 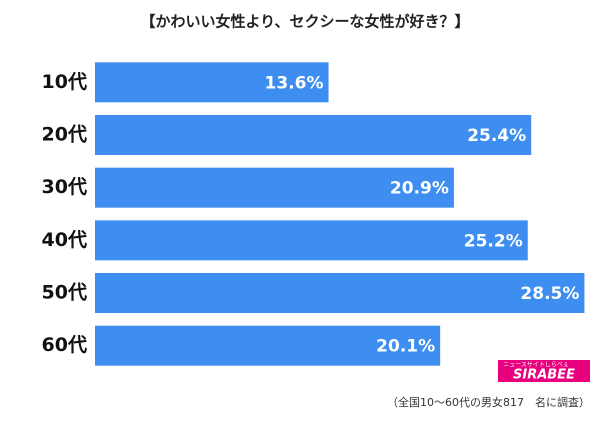 I want to click on data-label: 20.1%, so click(x=405, y=347).